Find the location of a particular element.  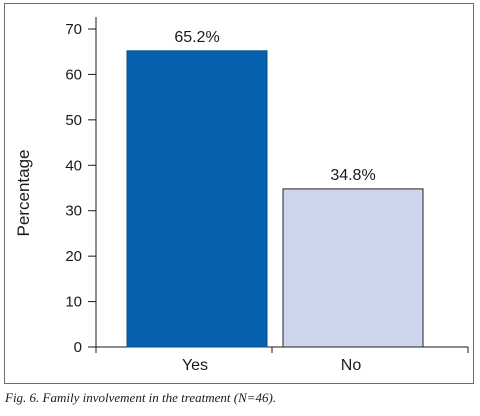

data-label: 34.8% is located at coordinates (352, 175).